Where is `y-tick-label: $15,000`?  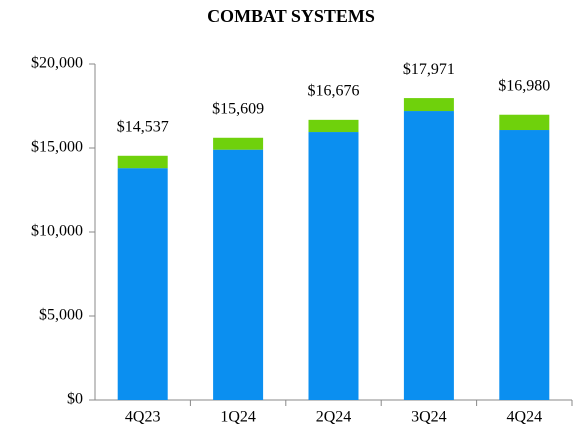 y-tick-label: $15,000 is located at coordinates (57, 147).